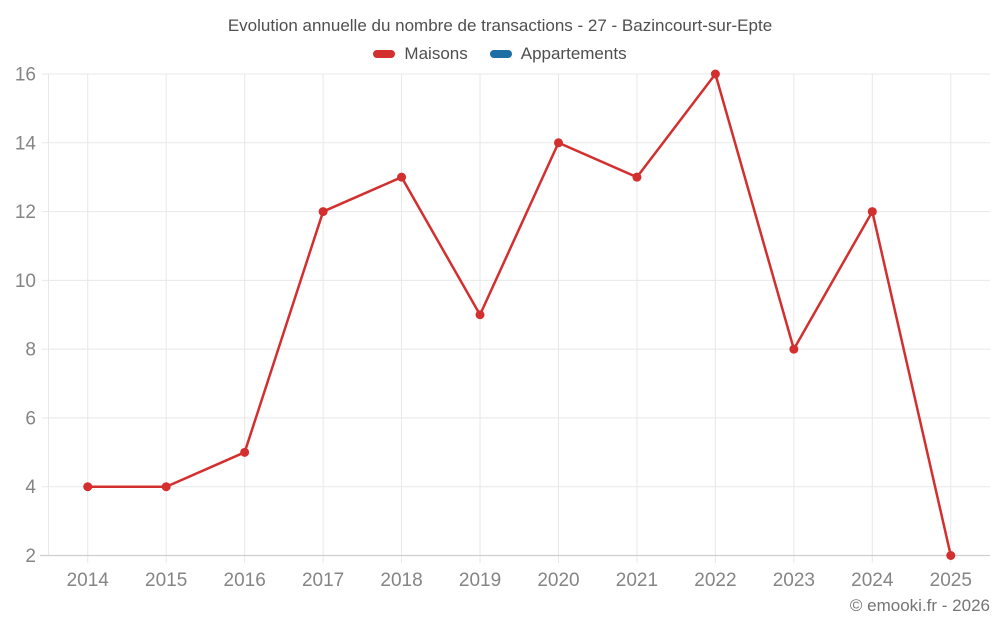 This screenshot has width=1000, height=625. Describe the element at coordinates (401, 580) in the screenshot. I see `x-axis-tick-label: 2018` at that location.